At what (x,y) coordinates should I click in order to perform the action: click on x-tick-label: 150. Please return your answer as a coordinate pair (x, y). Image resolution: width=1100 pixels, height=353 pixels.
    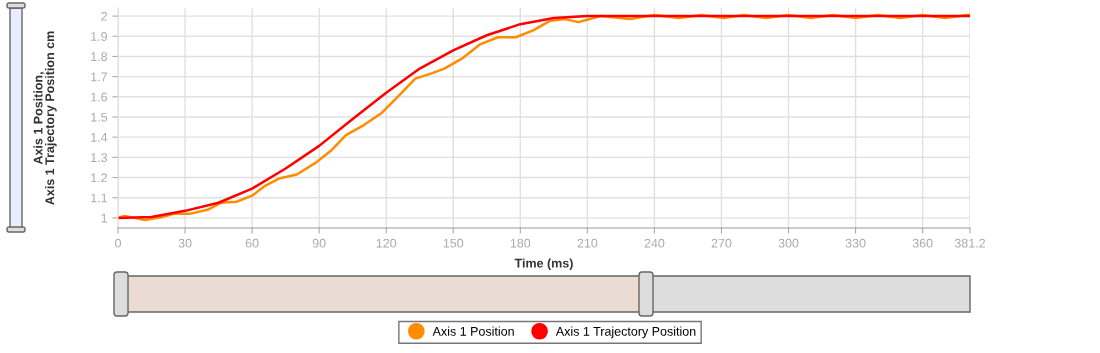
    Looking at the image, I should click on (453, 243).